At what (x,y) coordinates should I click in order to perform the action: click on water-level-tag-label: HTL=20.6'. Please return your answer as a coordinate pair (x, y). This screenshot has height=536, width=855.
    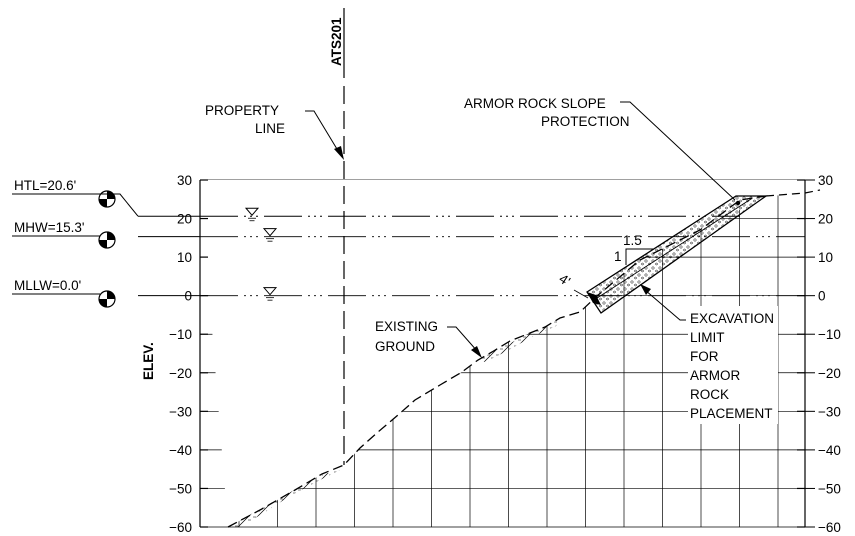
    Looking at the image, I should click on (45, 185).